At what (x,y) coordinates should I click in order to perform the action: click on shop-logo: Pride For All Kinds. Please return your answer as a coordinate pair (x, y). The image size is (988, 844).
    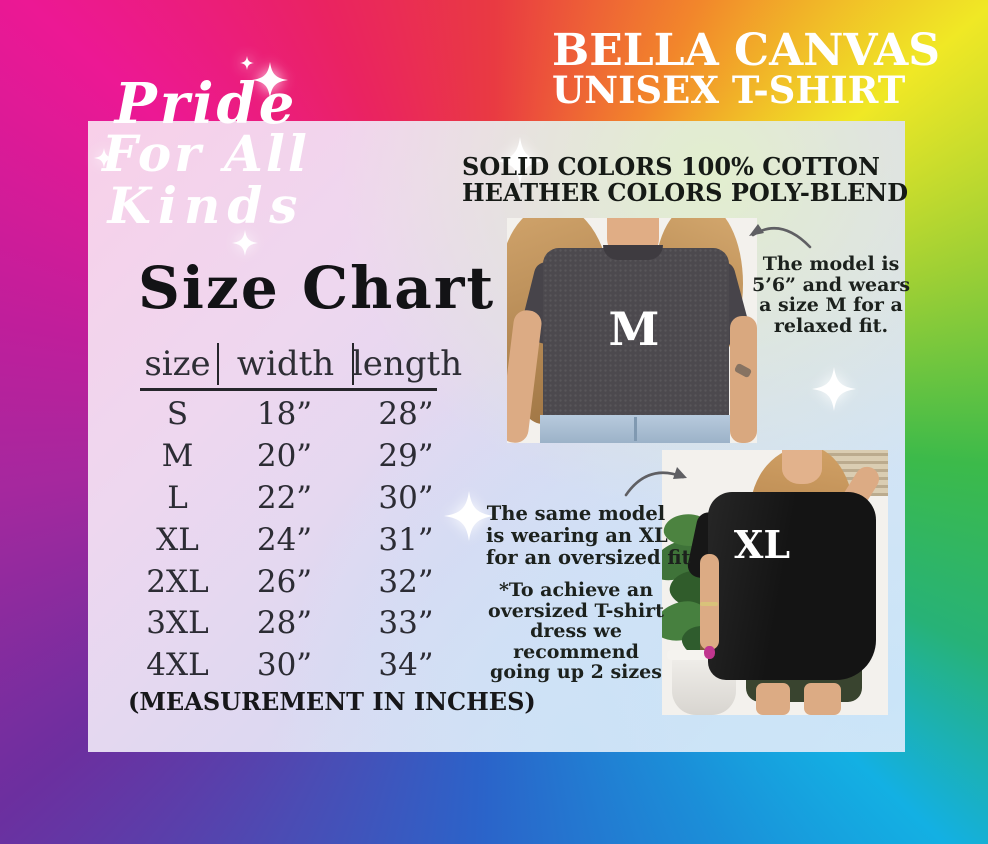
    Looking at the image, I should click on (206, 156).